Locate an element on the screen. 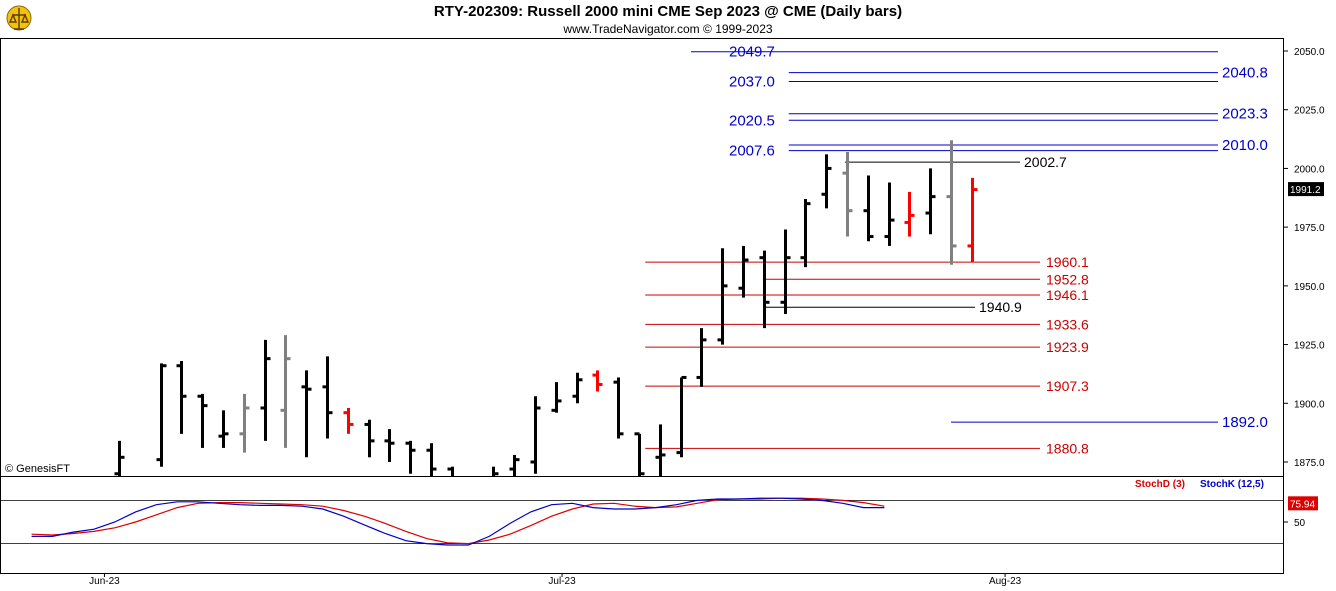 This screenshot has height=591, width=1336. upper-level-label: 1892.0 is located at coordinates (1245, 422).